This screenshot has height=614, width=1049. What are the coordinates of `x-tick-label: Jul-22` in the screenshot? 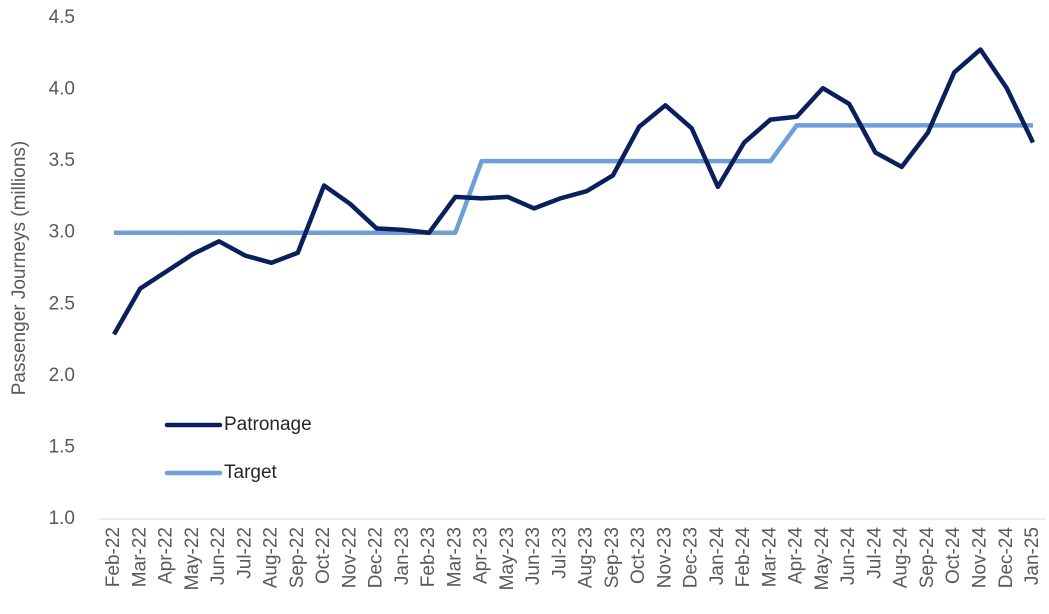 It's located at (244, 553).